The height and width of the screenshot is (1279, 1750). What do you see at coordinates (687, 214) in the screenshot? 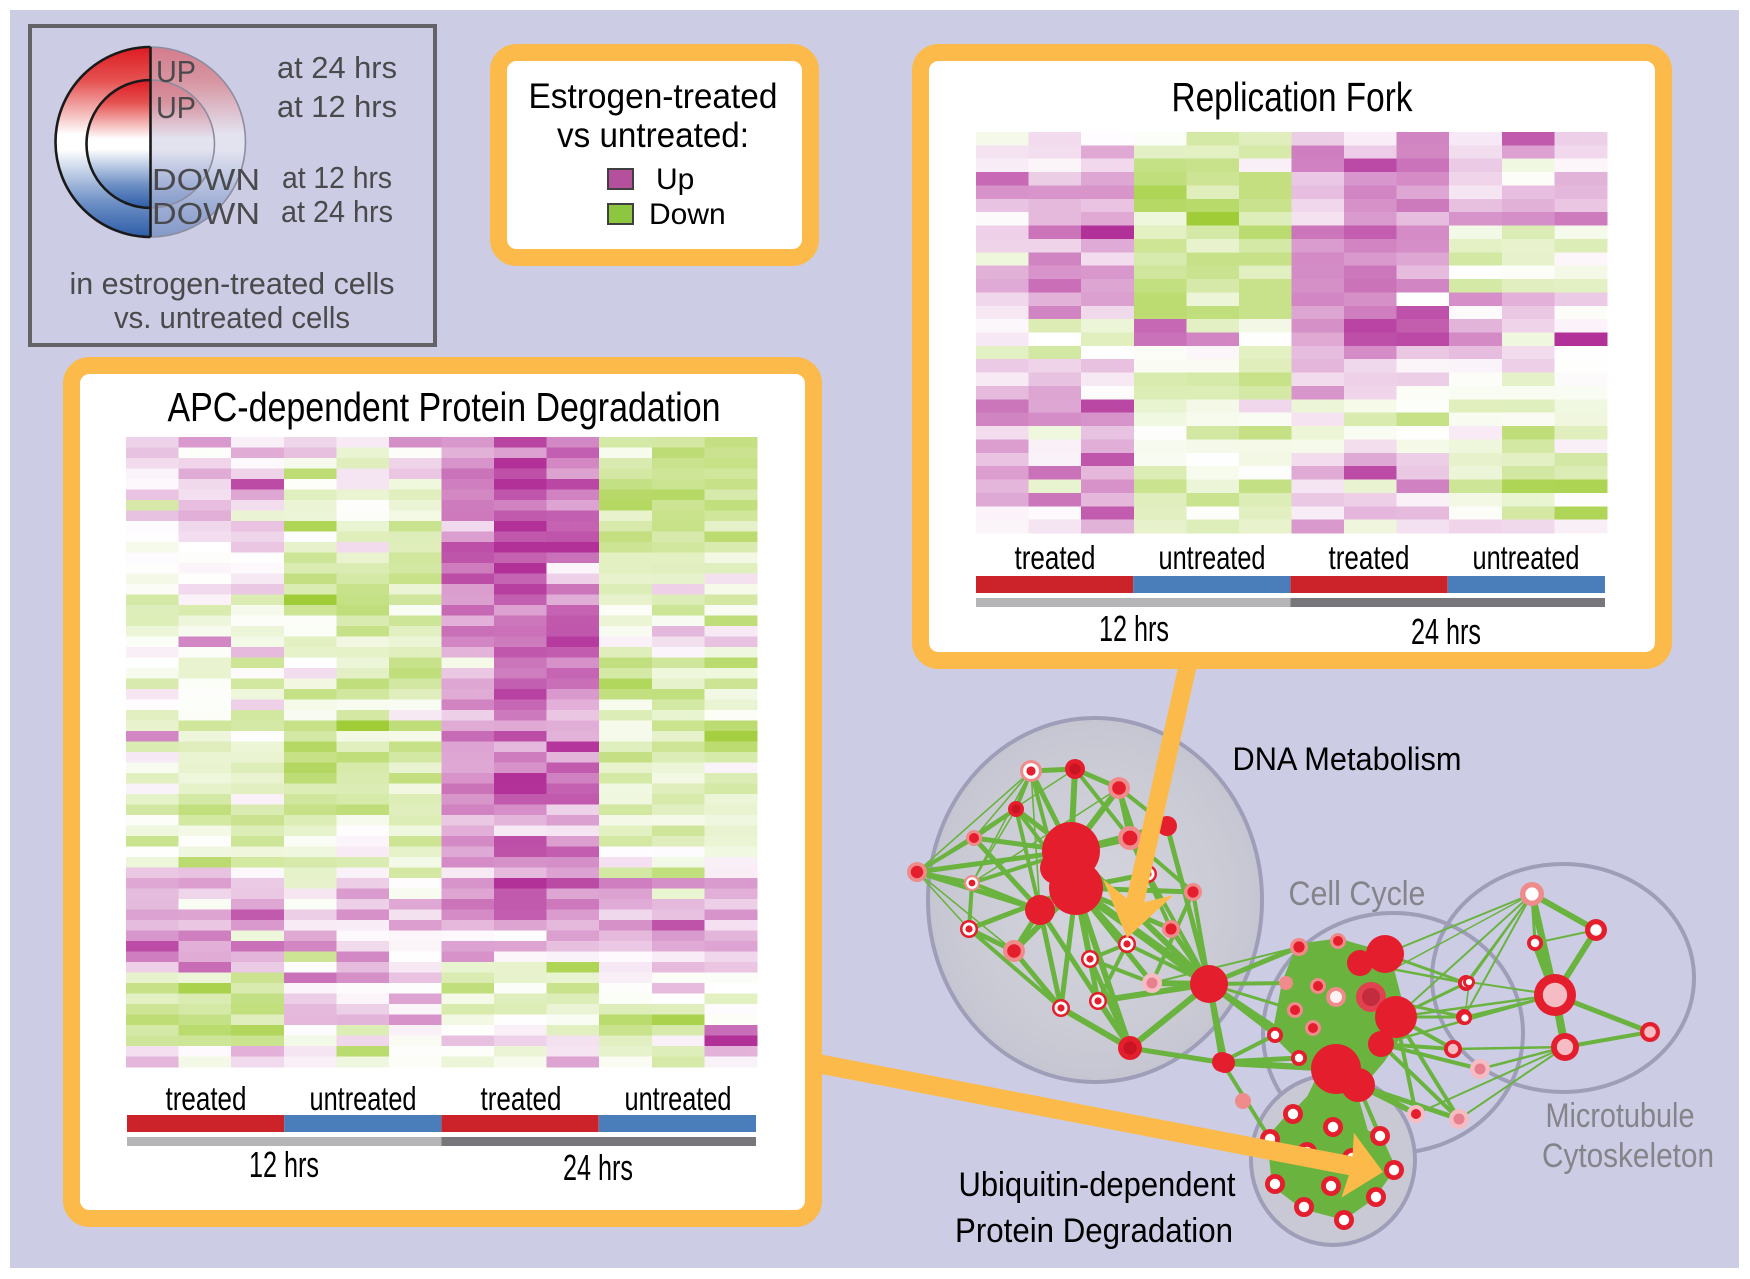
I see `svg-text: Down` at bounding box center [687, 214].